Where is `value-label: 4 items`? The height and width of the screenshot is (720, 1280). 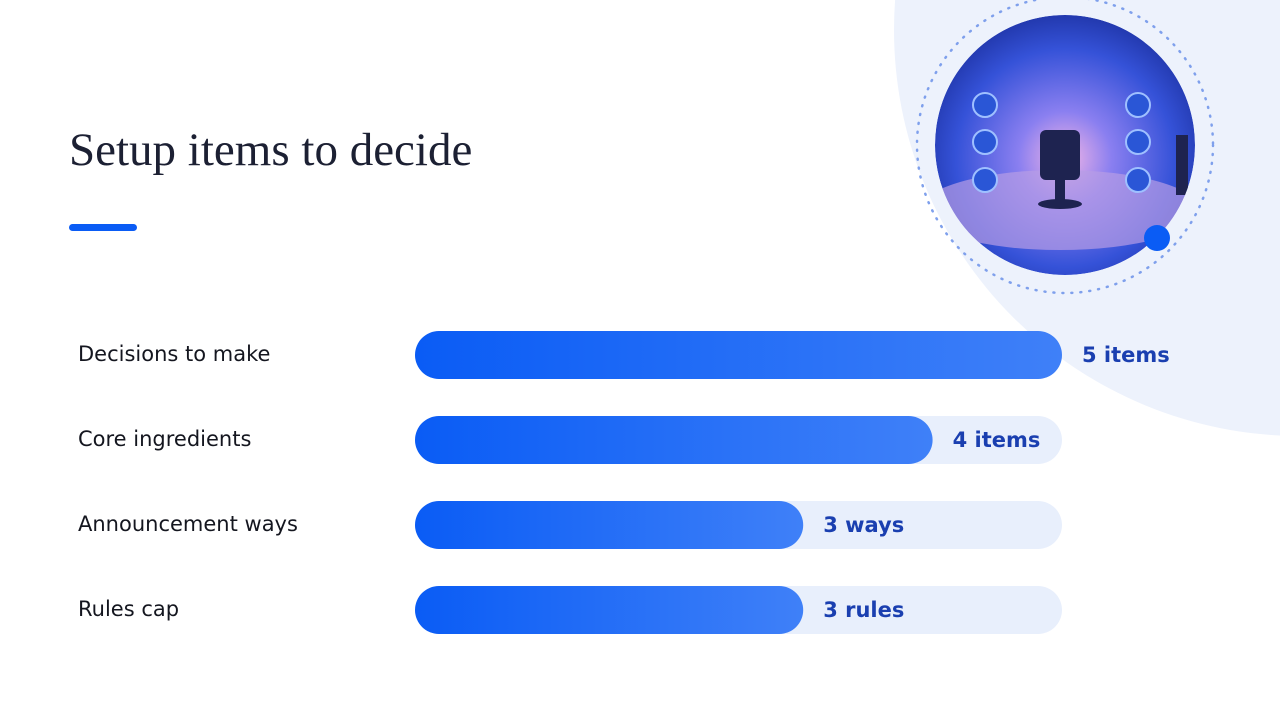 value-label: 4 items is located at coordinates (997, 440).